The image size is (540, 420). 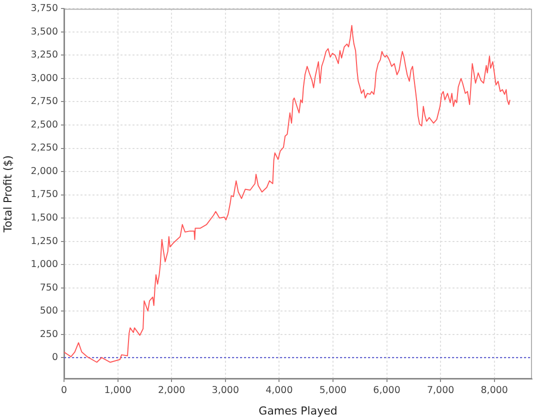 I want to click on x-axis-title: Games Played, so click(x=298, y=411).